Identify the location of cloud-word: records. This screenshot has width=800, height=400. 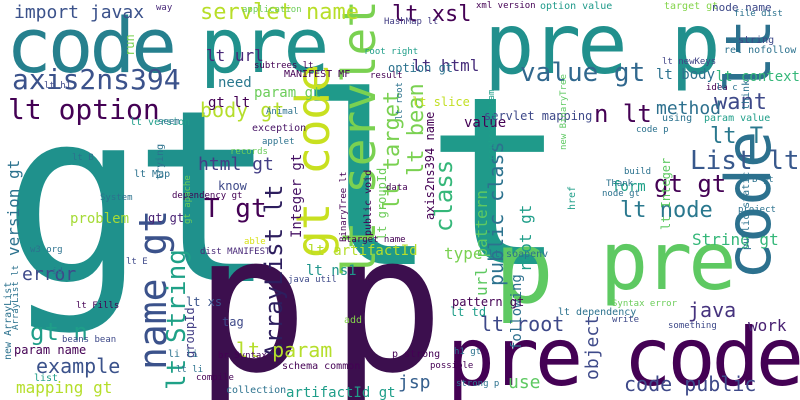
(249, 152).